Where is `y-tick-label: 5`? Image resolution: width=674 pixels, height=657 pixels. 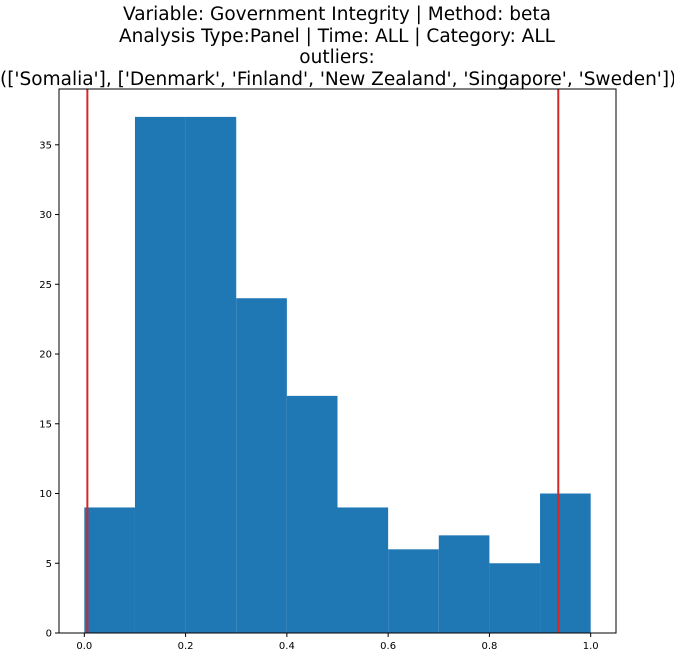 y-tick-label: 5 is located at coordinates (49, 564).